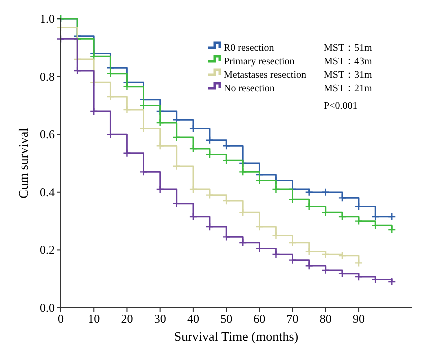 The width and height of the screenshot is (427, 345). Describe the element at coordinates (341, 106) in the screenshot. I see `annotation: P<0.001` at that location.